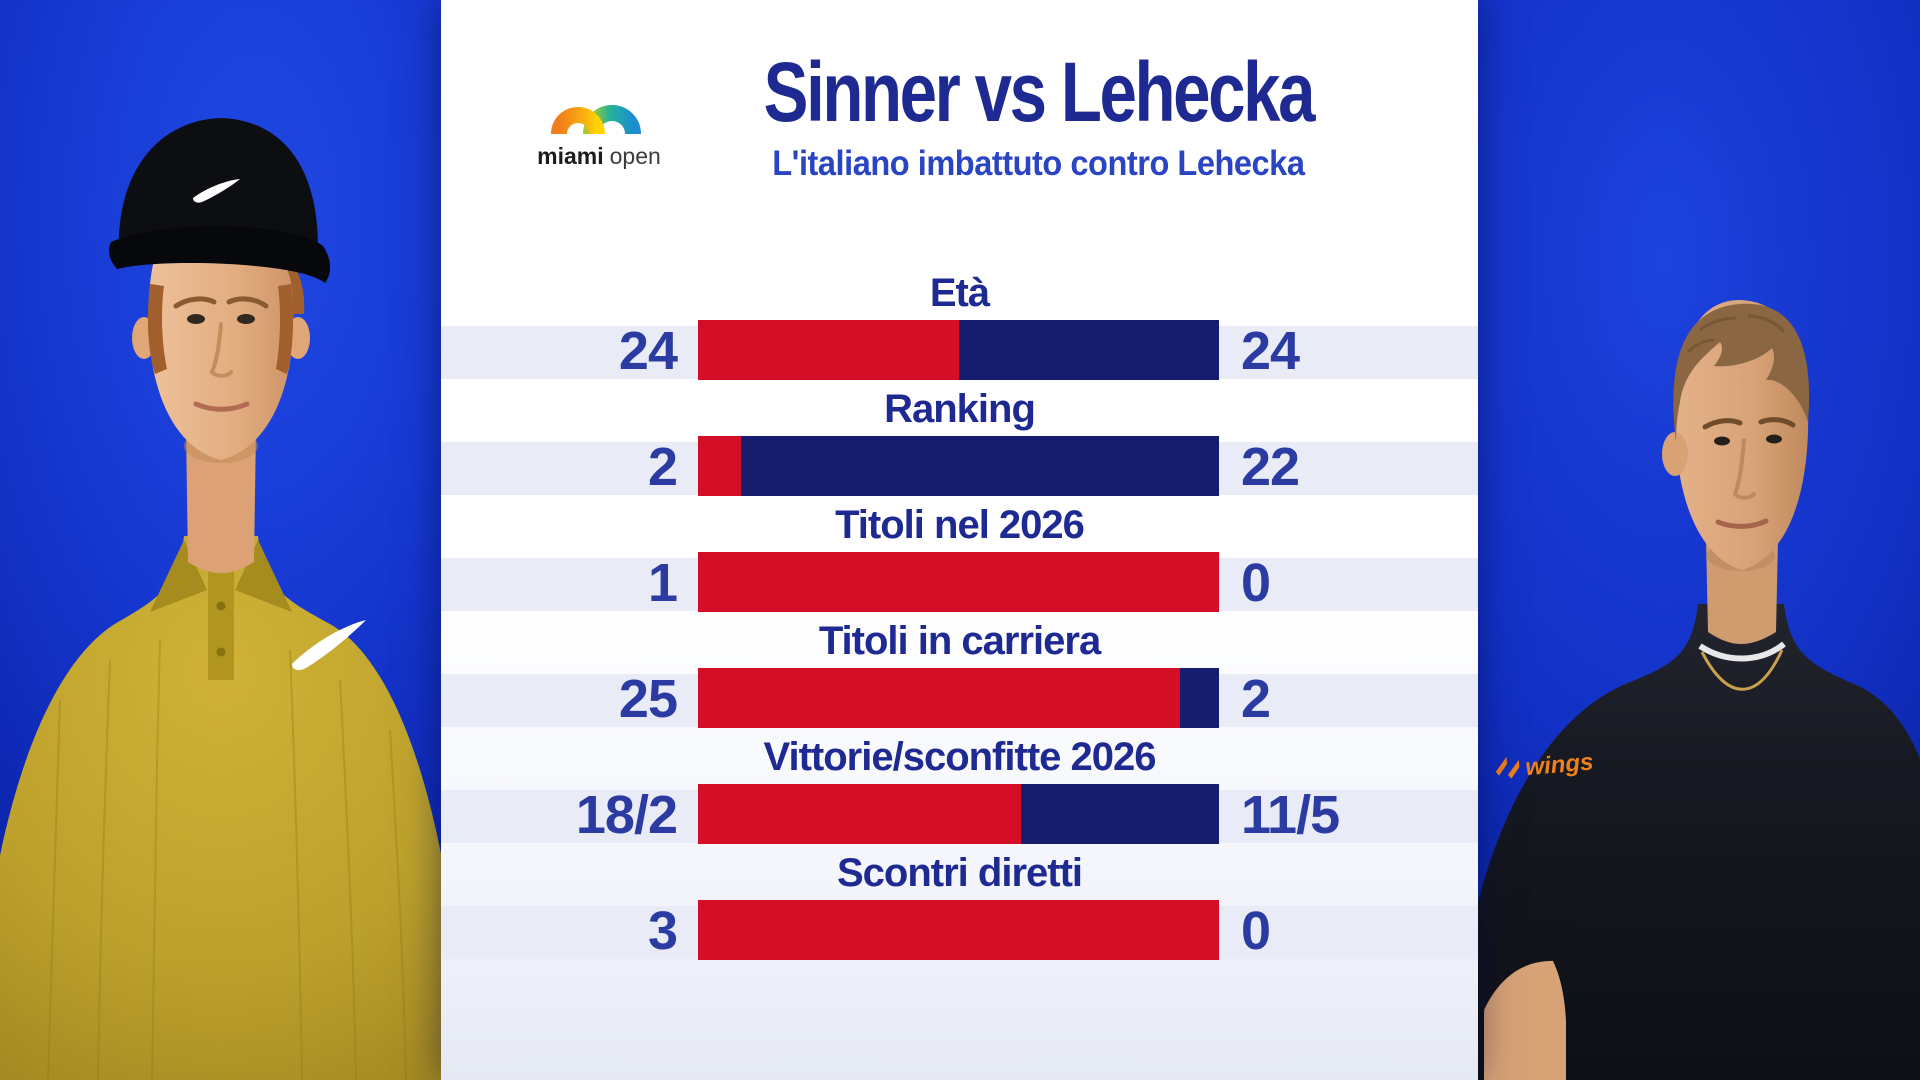 Image resolution: width=1920 pixels, height=1080 pixels. Describe the element at coordinates (570, 156) in the screenshot. I see `logo-word-miami: miami` at that location.